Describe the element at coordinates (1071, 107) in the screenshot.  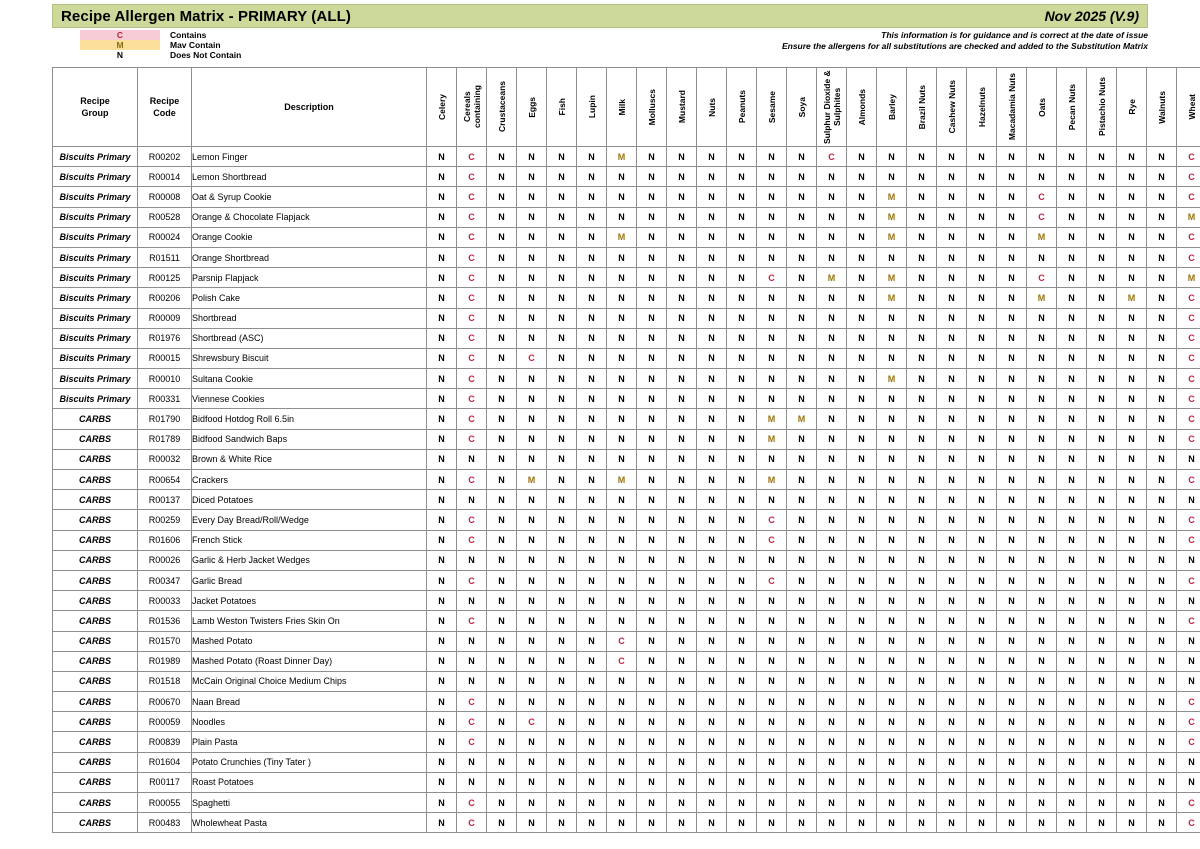
I see `allergen-header-label: Pecan Nuts` at that location.